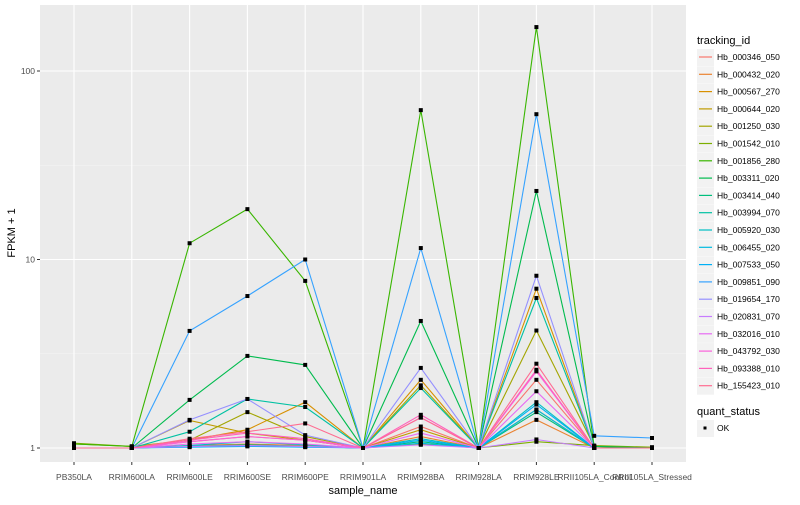 This screenshot has width=800, height=505. I want to click on legend-label: Hb_000644_020, so click(748, 109).